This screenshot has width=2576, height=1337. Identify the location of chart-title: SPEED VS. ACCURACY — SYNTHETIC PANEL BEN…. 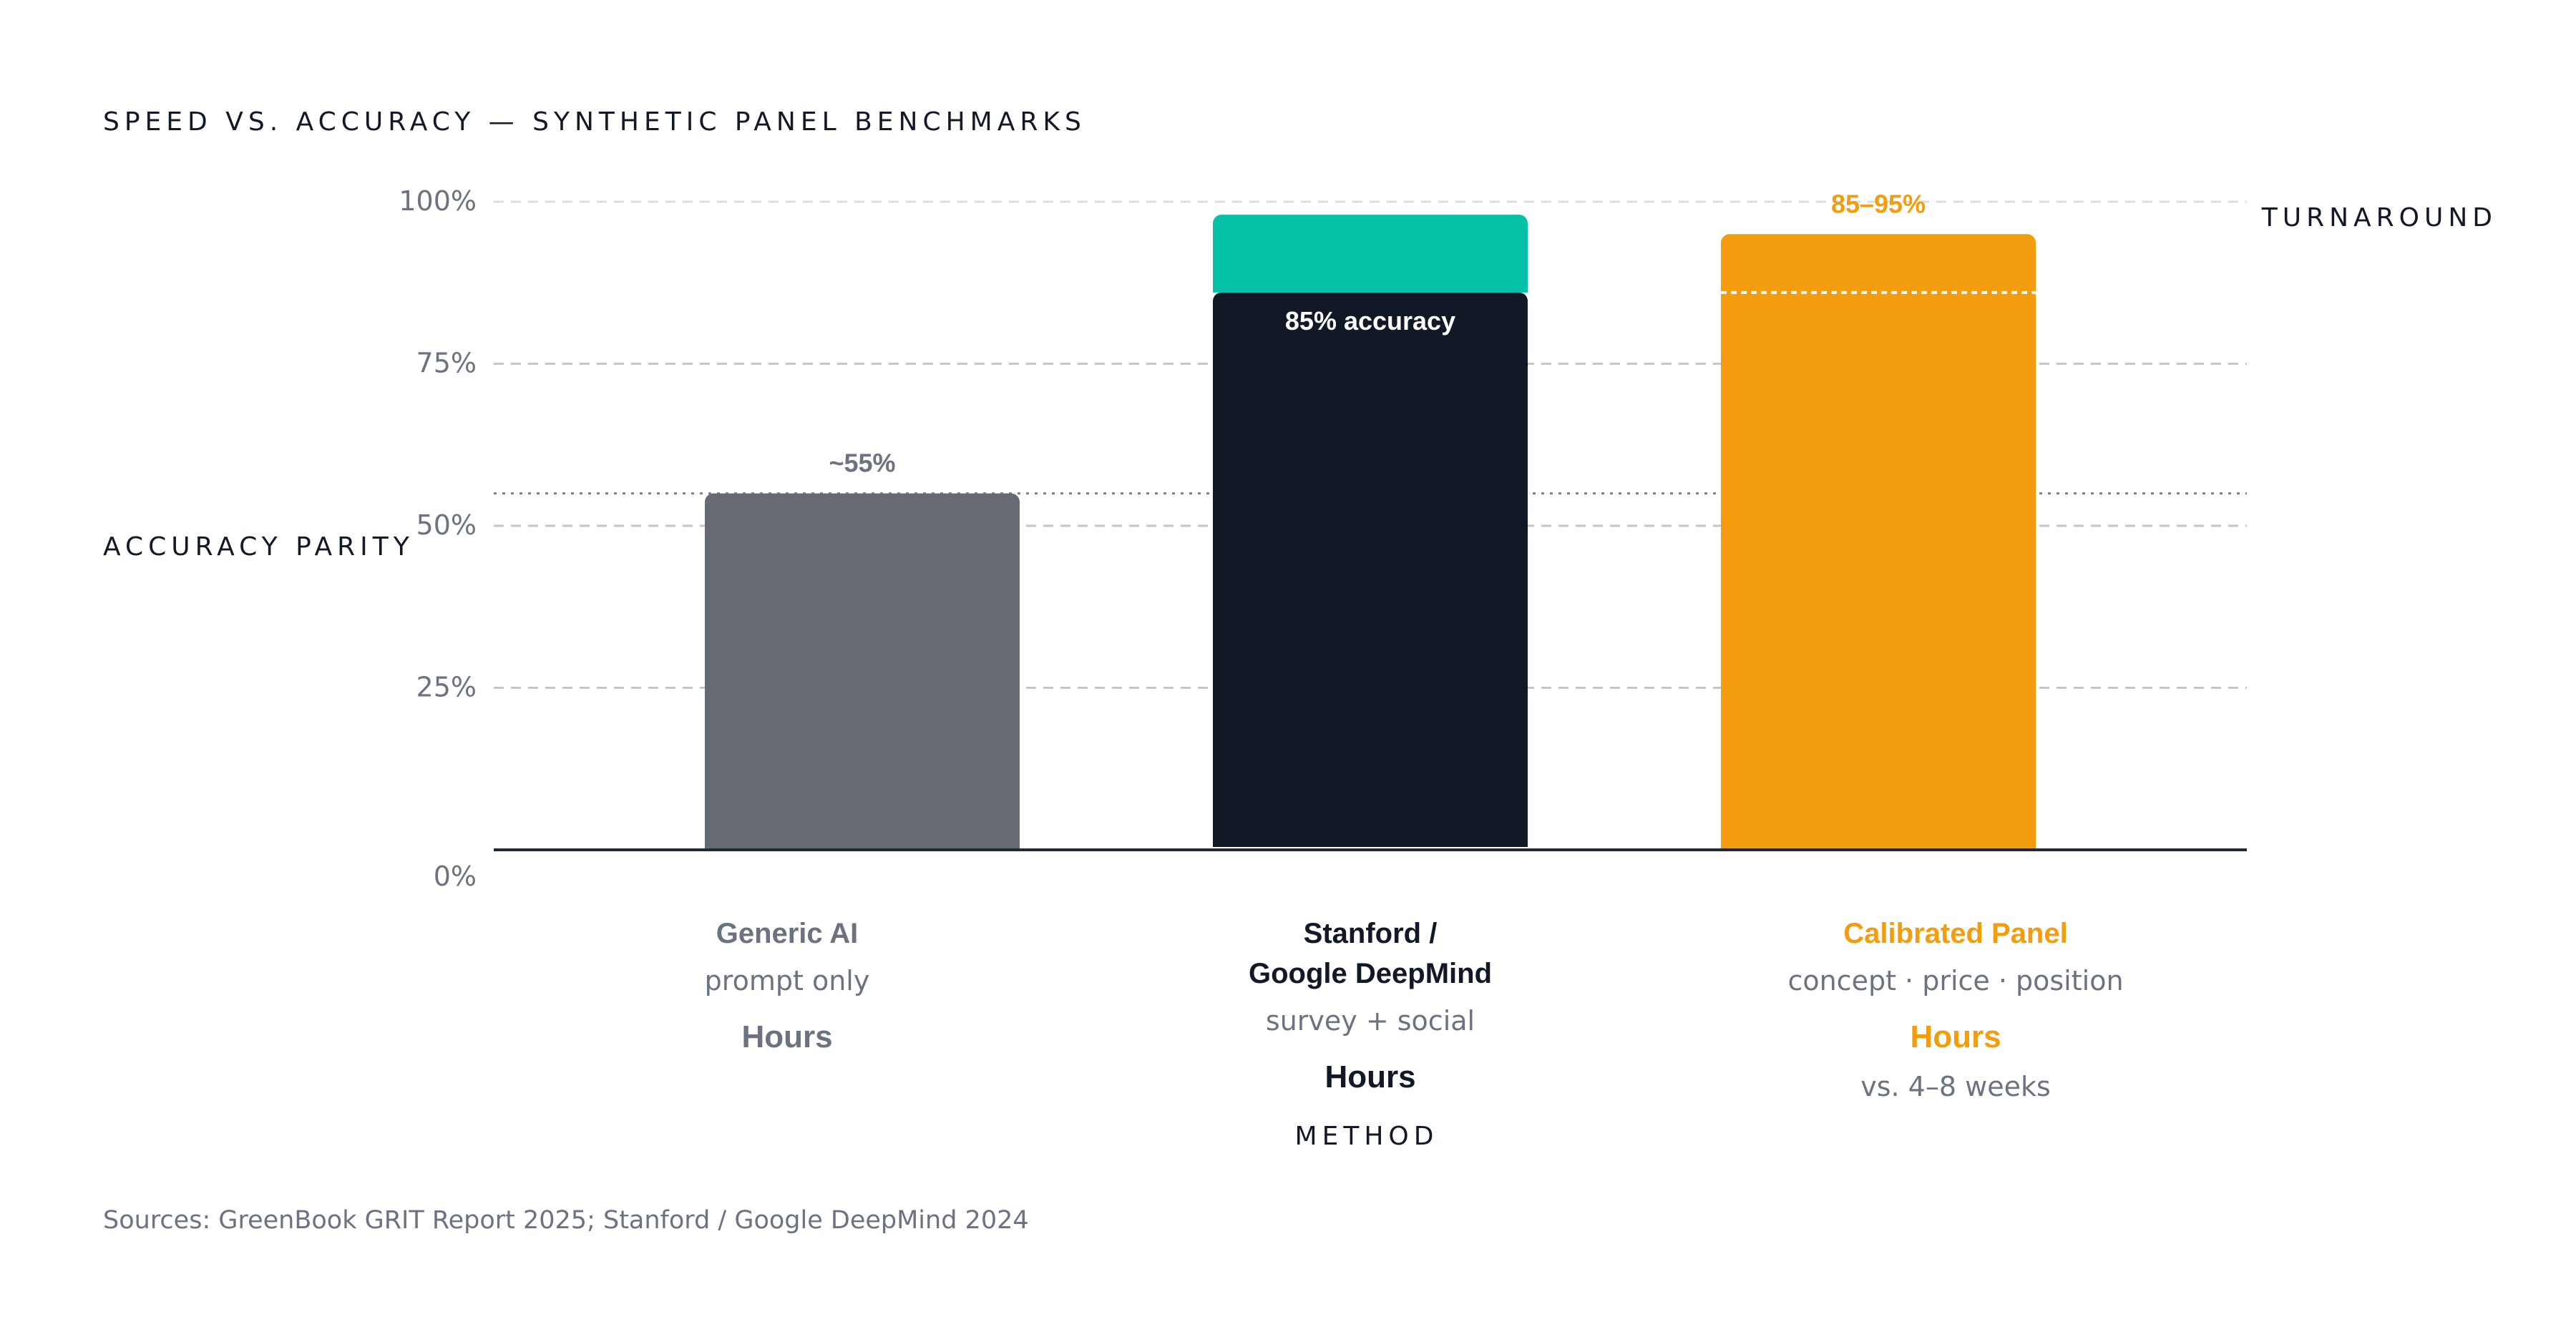
(594, 122).